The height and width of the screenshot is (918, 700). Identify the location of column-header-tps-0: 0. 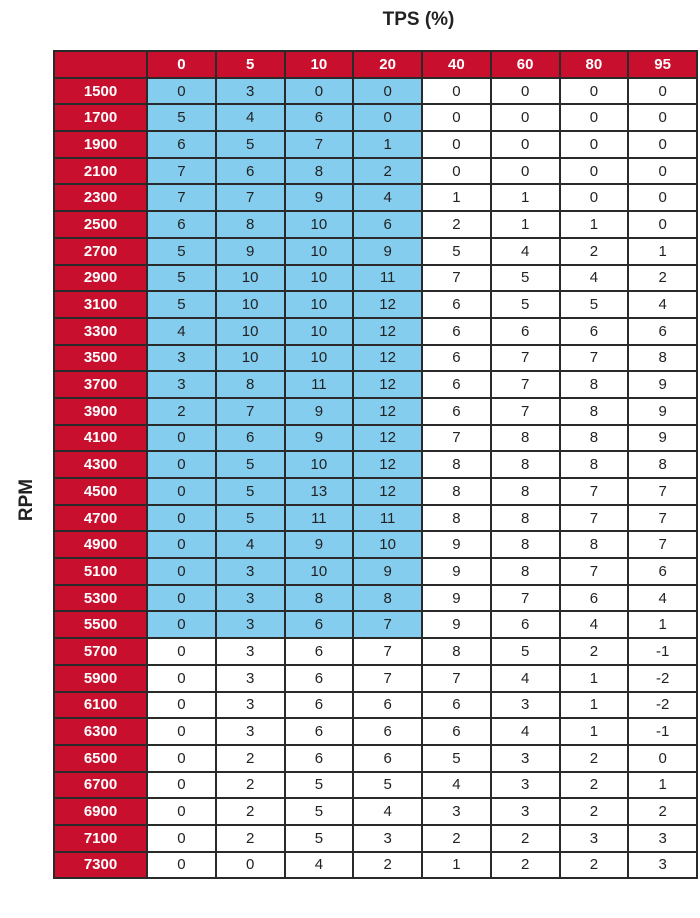
(181, 64).